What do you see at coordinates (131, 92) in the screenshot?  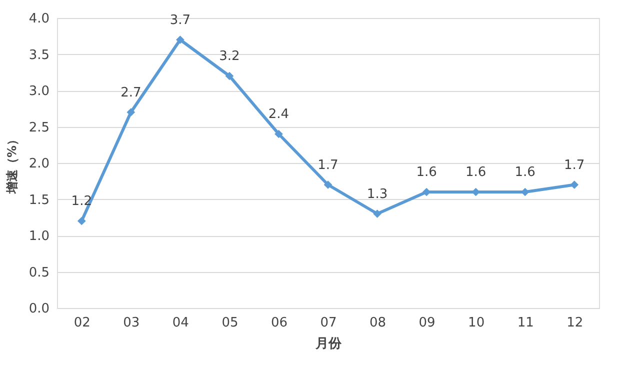 I see `data-label: 2.7` at bounding box center [131, 92].